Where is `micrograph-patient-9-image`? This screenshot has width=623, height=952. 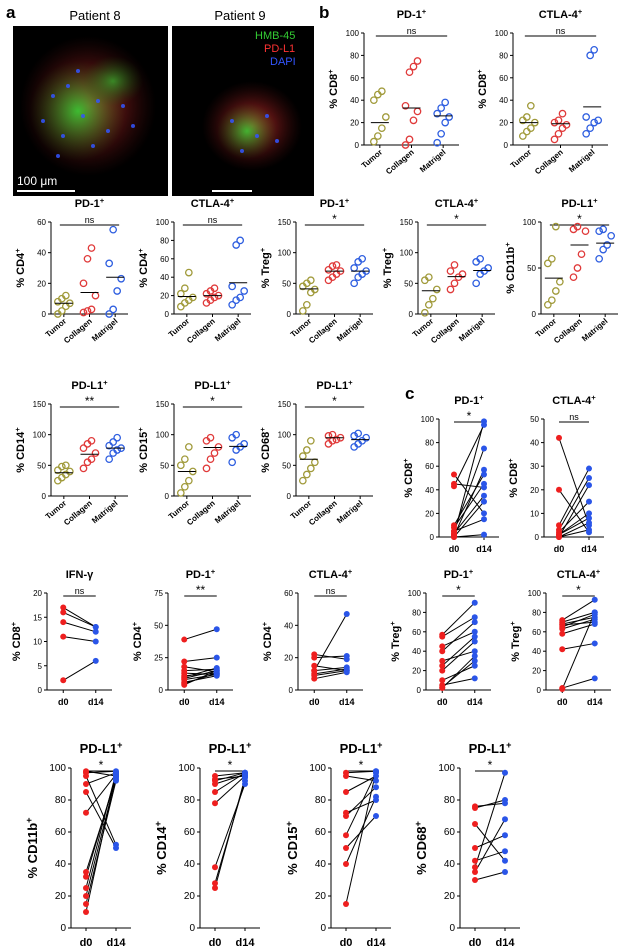
micrograph-patient-9-image is located at coordinates (252, 126).